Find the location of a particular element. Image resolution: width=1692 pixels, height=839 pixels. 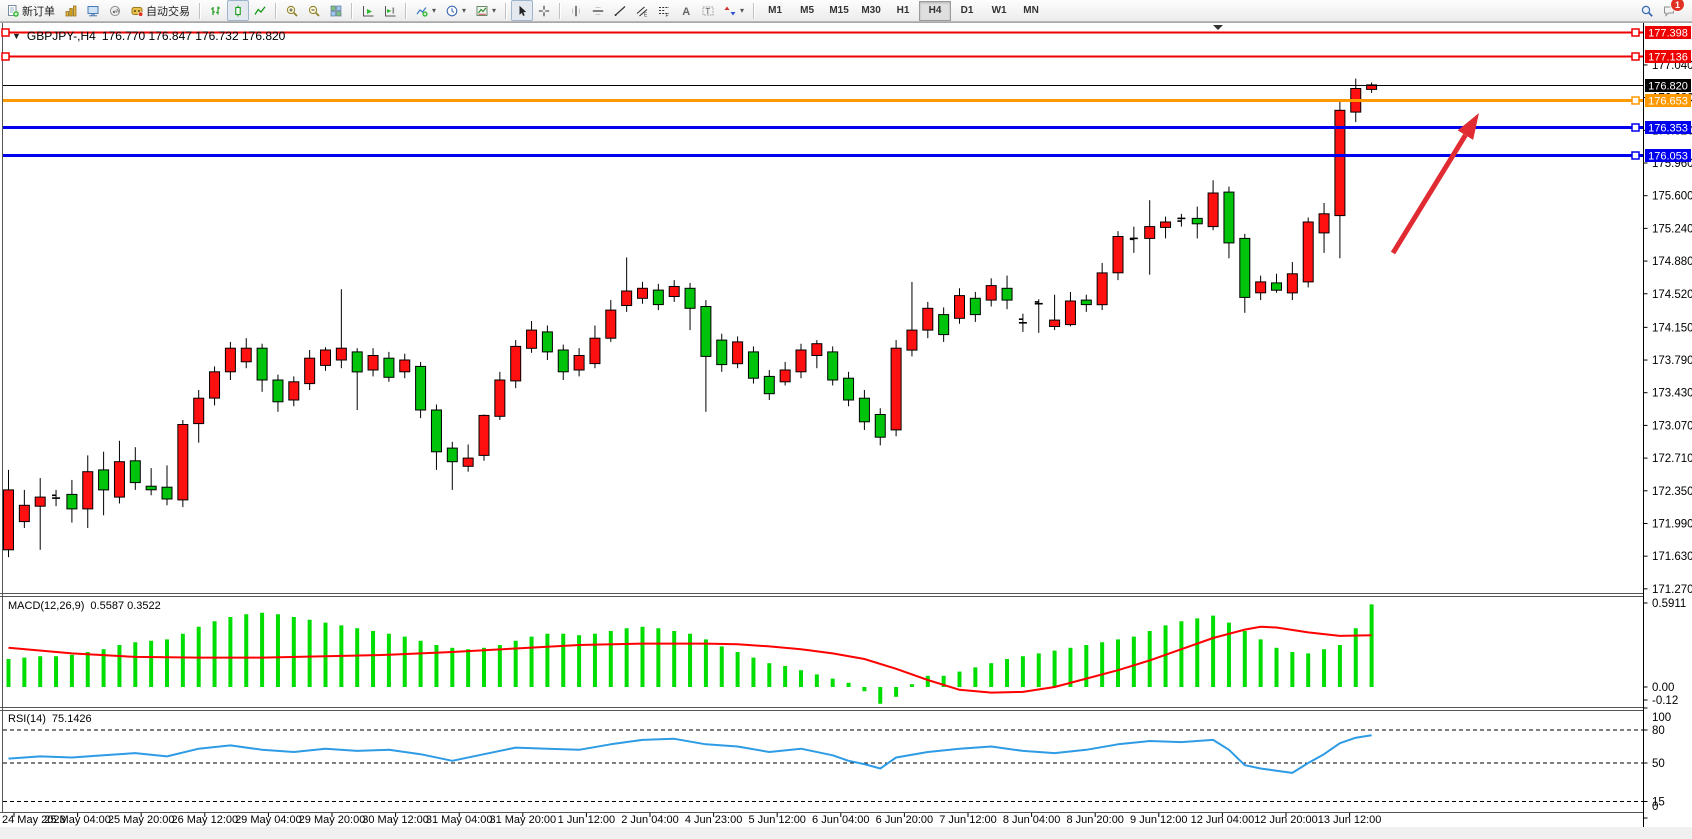

new-order-button: 新订单 is located at coordinates (31, 10).